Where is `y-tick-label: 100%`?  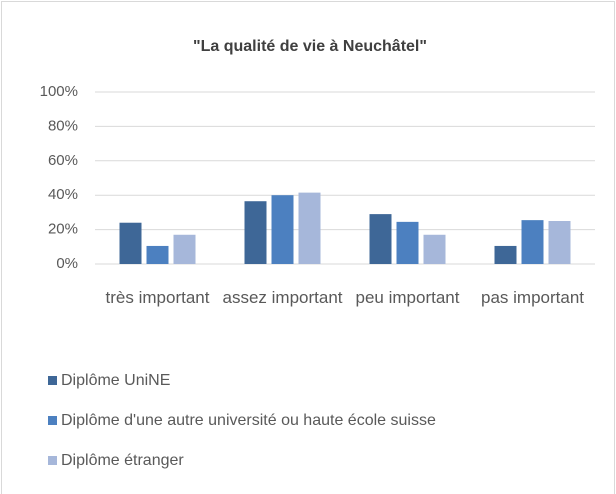
y-tick-label: 100% is located at coordinates (59, 91).